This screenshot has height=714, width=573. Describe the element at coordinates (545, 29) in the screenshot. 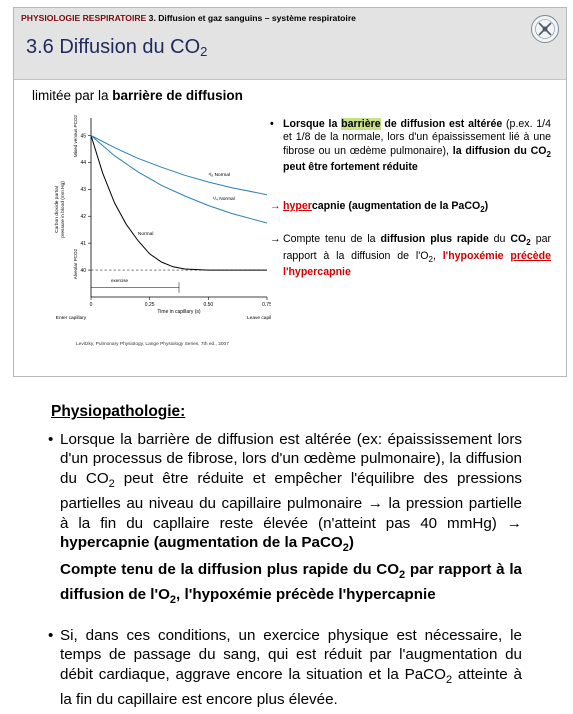

I see `university-seal-icon` at that location.